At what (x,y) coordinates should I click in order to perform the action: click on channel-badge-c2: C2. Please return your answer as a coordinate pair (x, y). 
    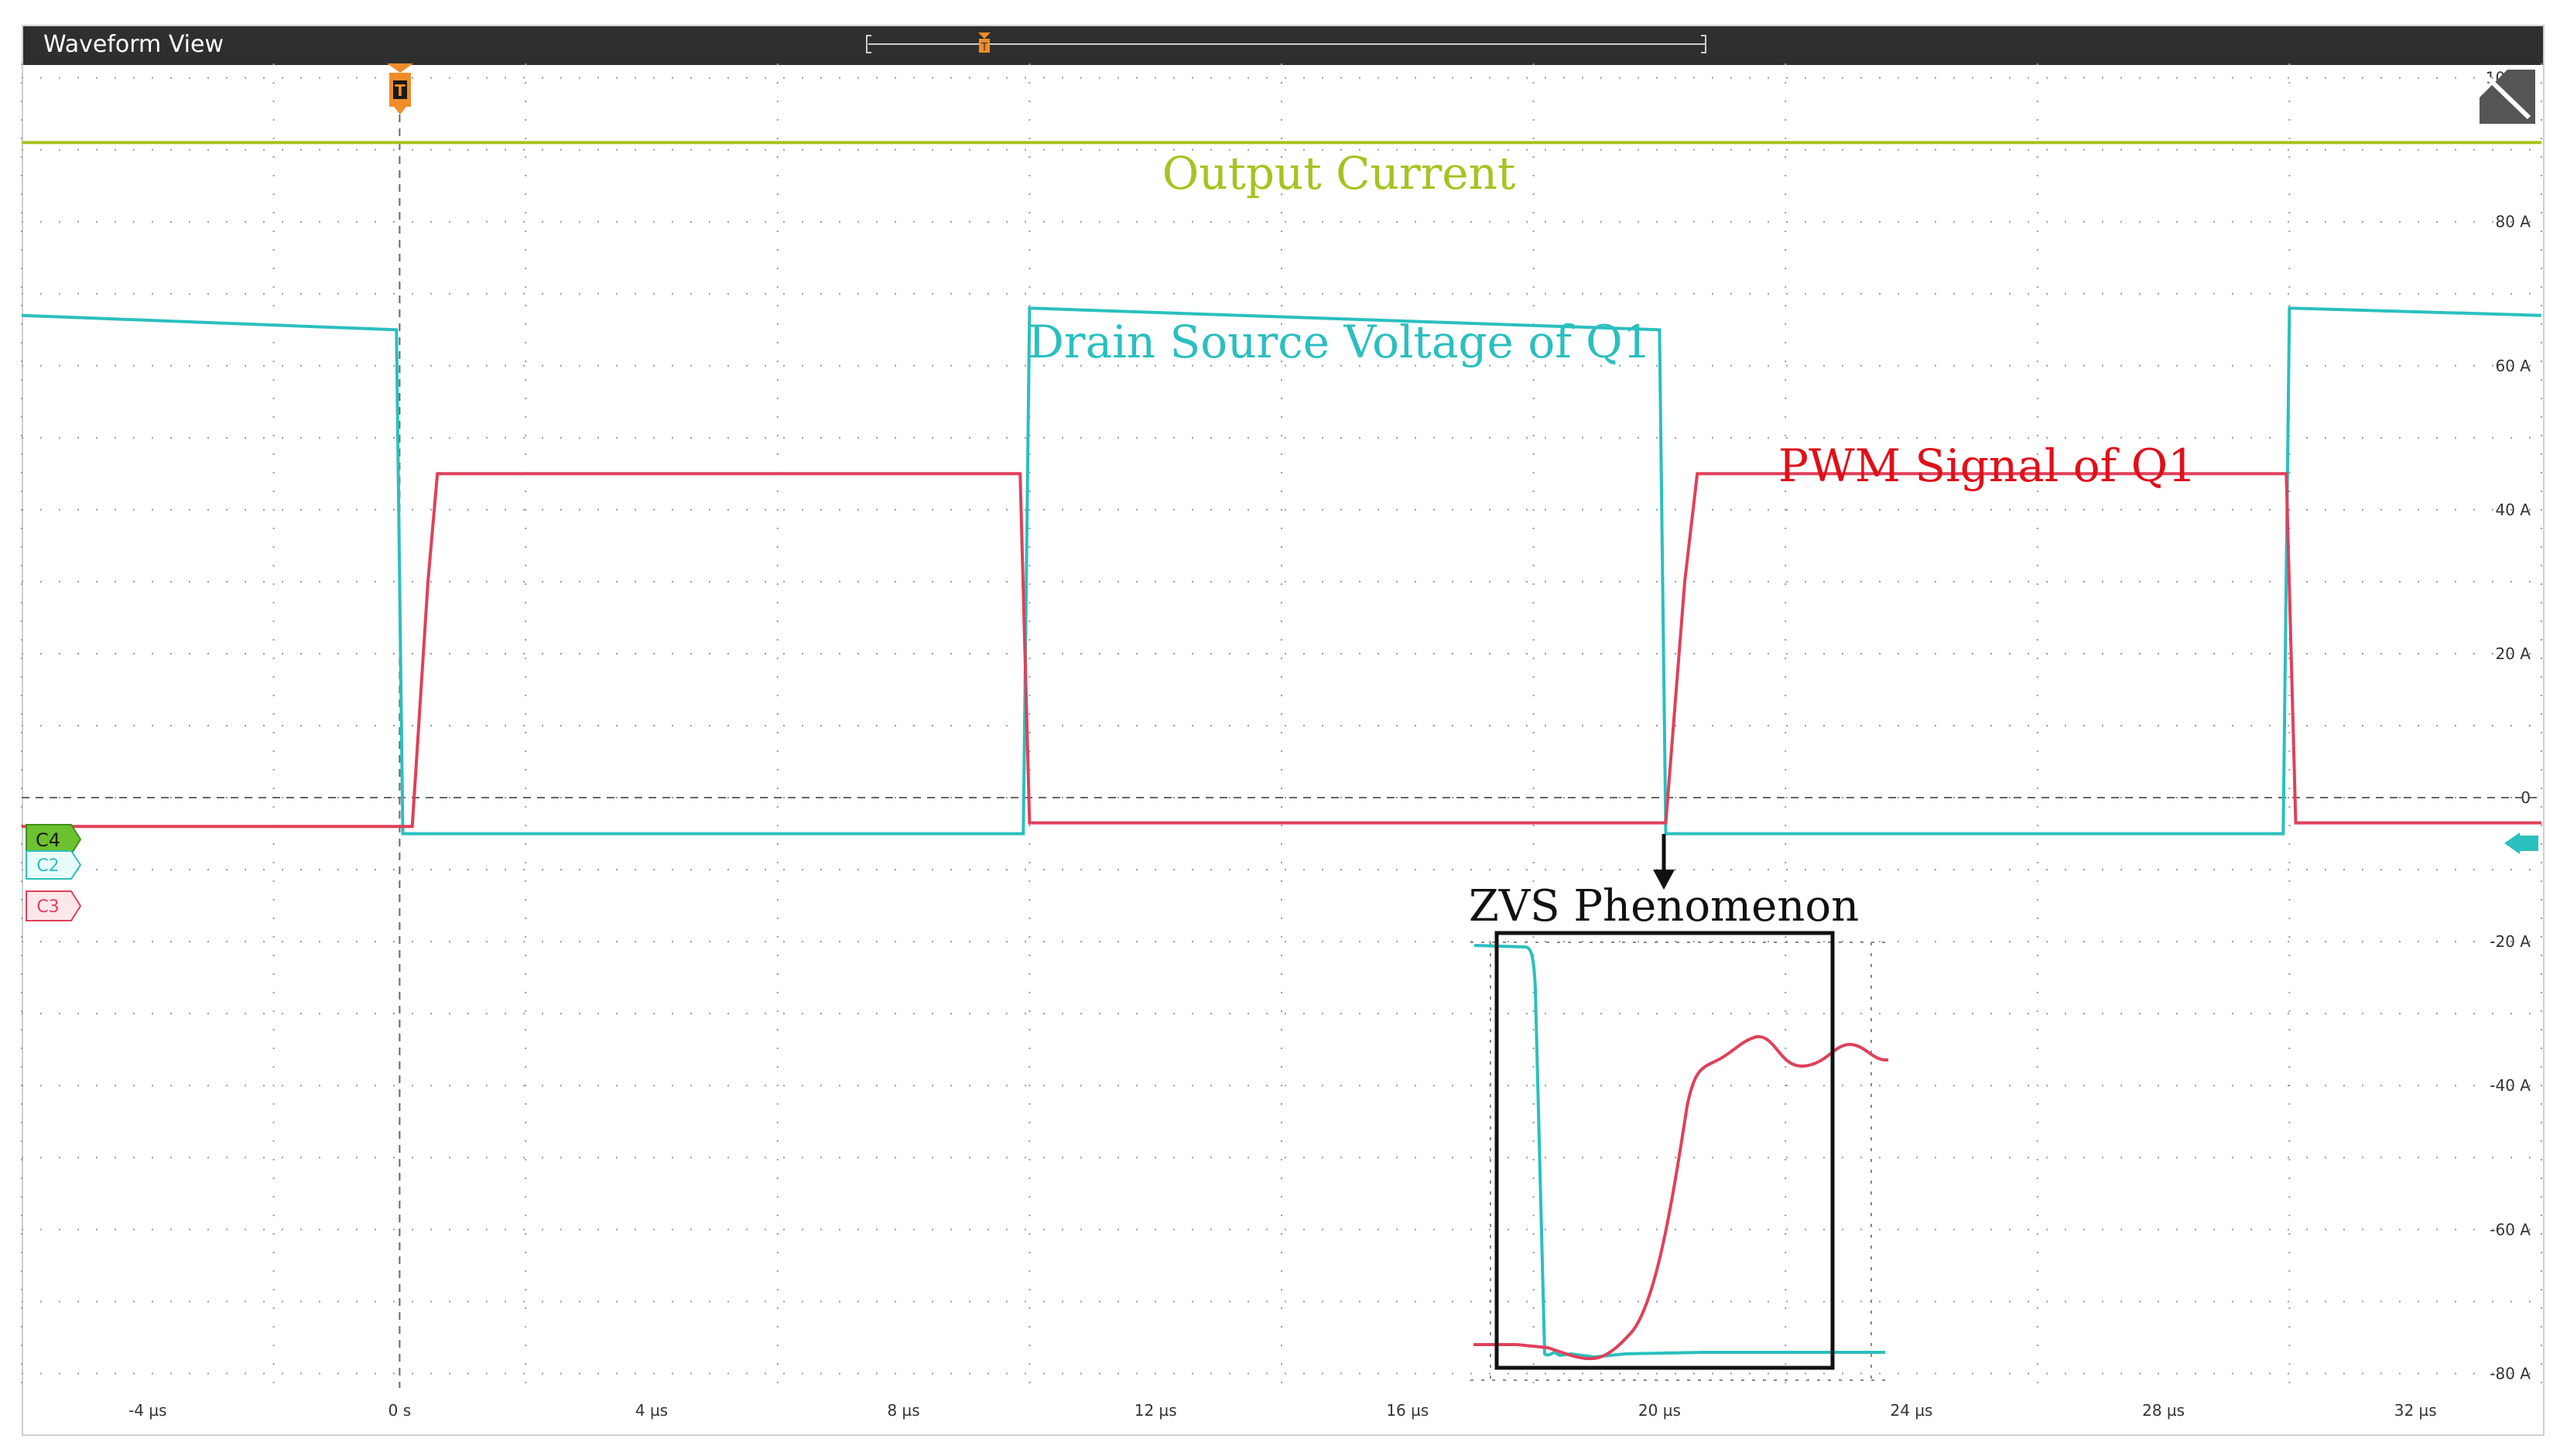
    Looking at the image, I should click on (54, 865).